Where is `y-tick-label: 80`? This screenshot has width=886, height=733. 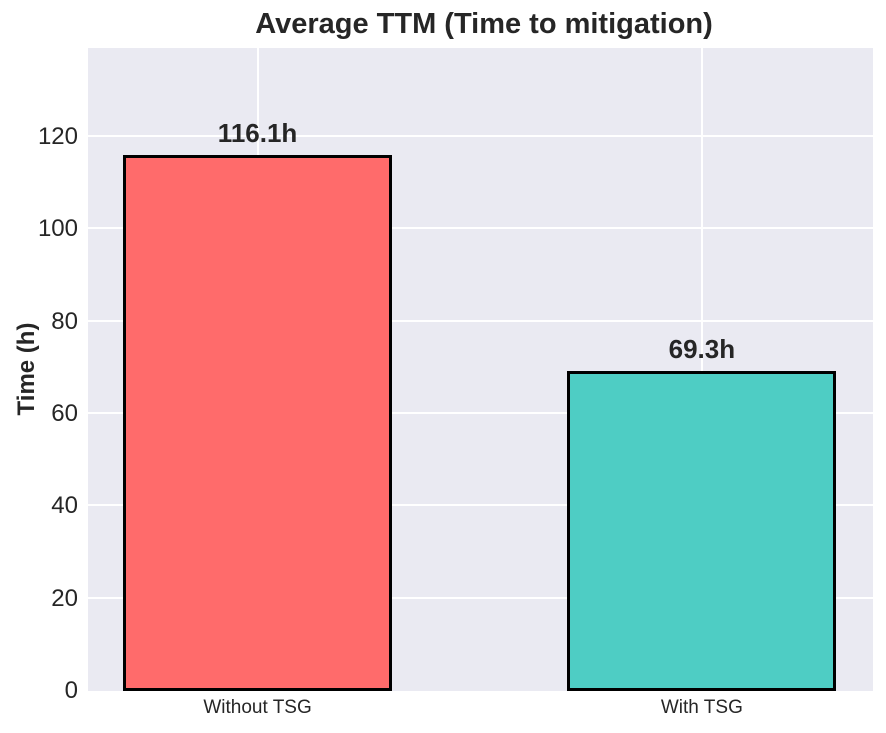 y-tick-label: 80 is located at coordinates (64, 321).